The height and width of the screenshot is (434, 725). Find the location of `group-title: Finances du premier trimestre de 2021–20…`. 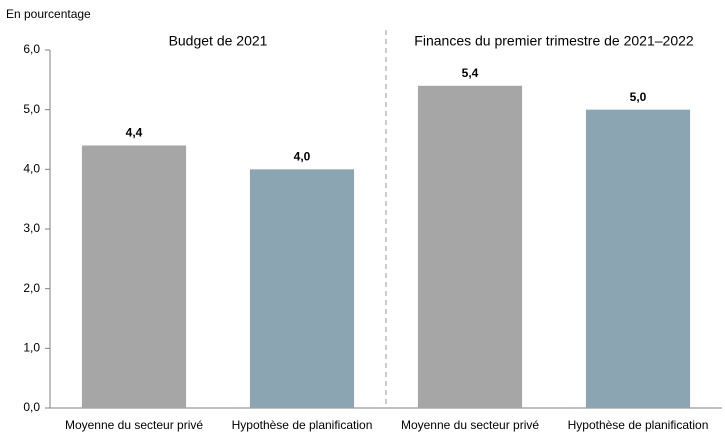

group-title: Finances du premier trimestre de 2021–20… is located at coordinates (554, 41).